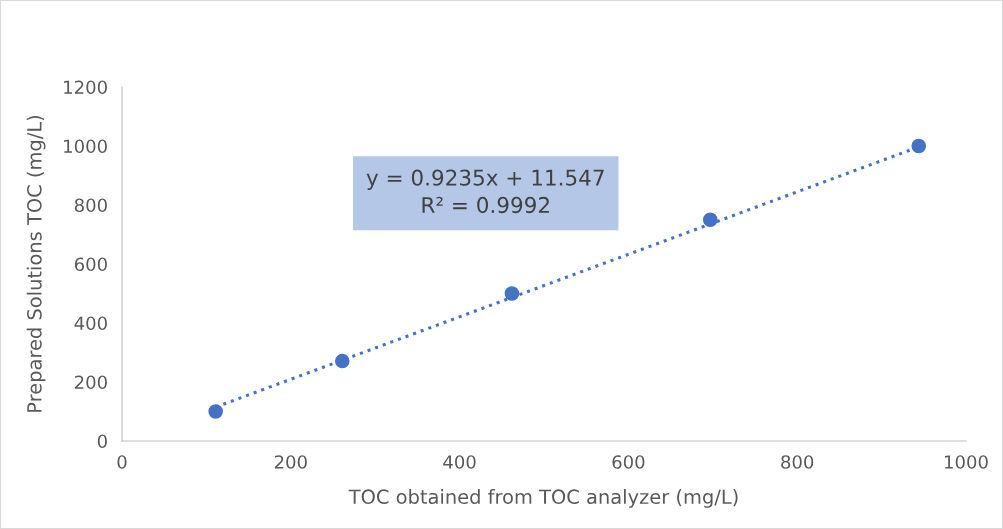  I want to click on y-tick-label: 400, so click(90, 323).